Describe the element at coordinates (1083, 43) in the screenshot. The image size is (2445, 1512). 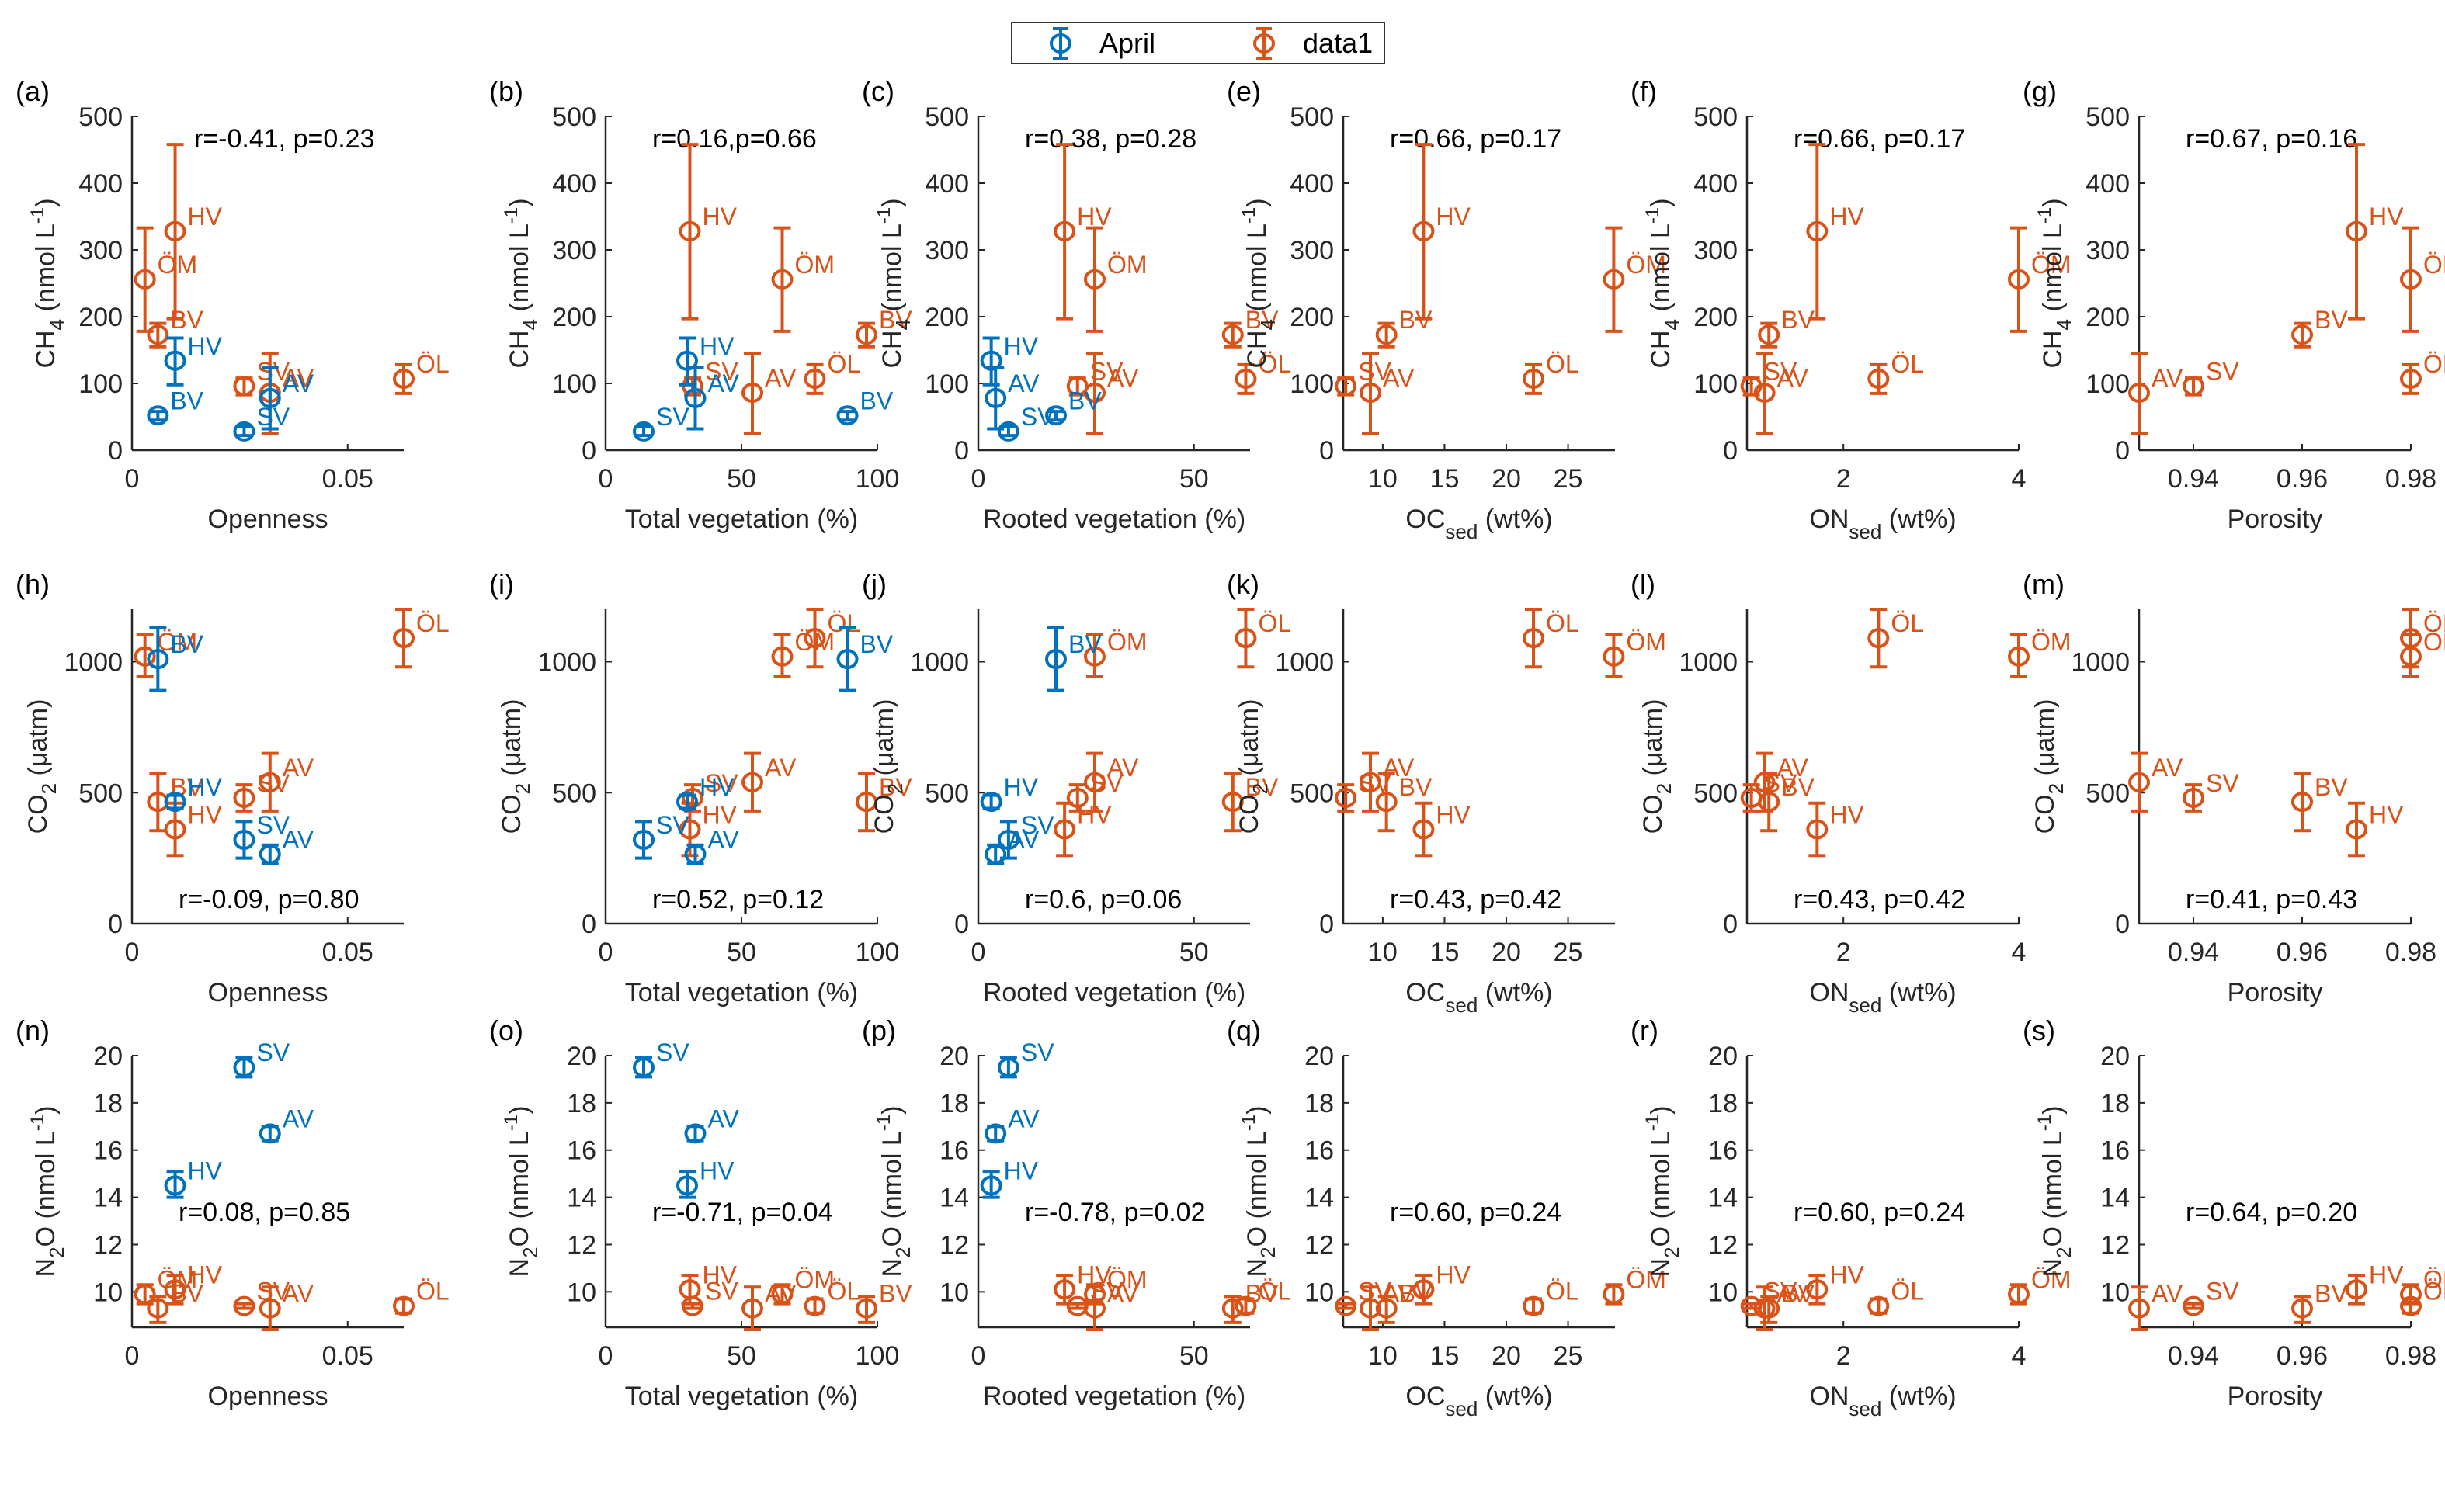
I see `legend-item-april: April` at that location.